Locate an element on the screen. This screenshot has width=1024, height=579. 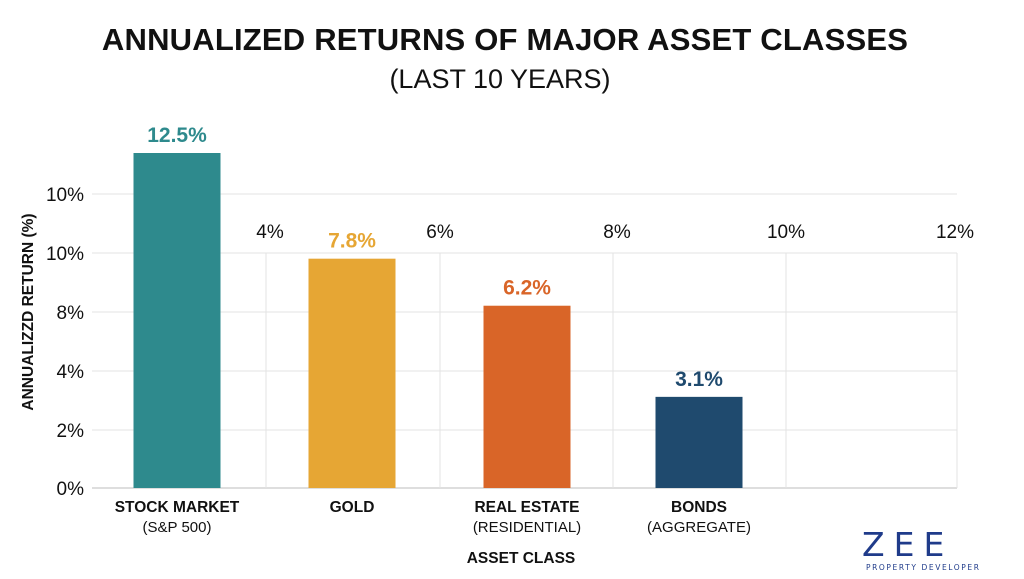
logo-letters: ZEE is located at coordinates (908, 544).